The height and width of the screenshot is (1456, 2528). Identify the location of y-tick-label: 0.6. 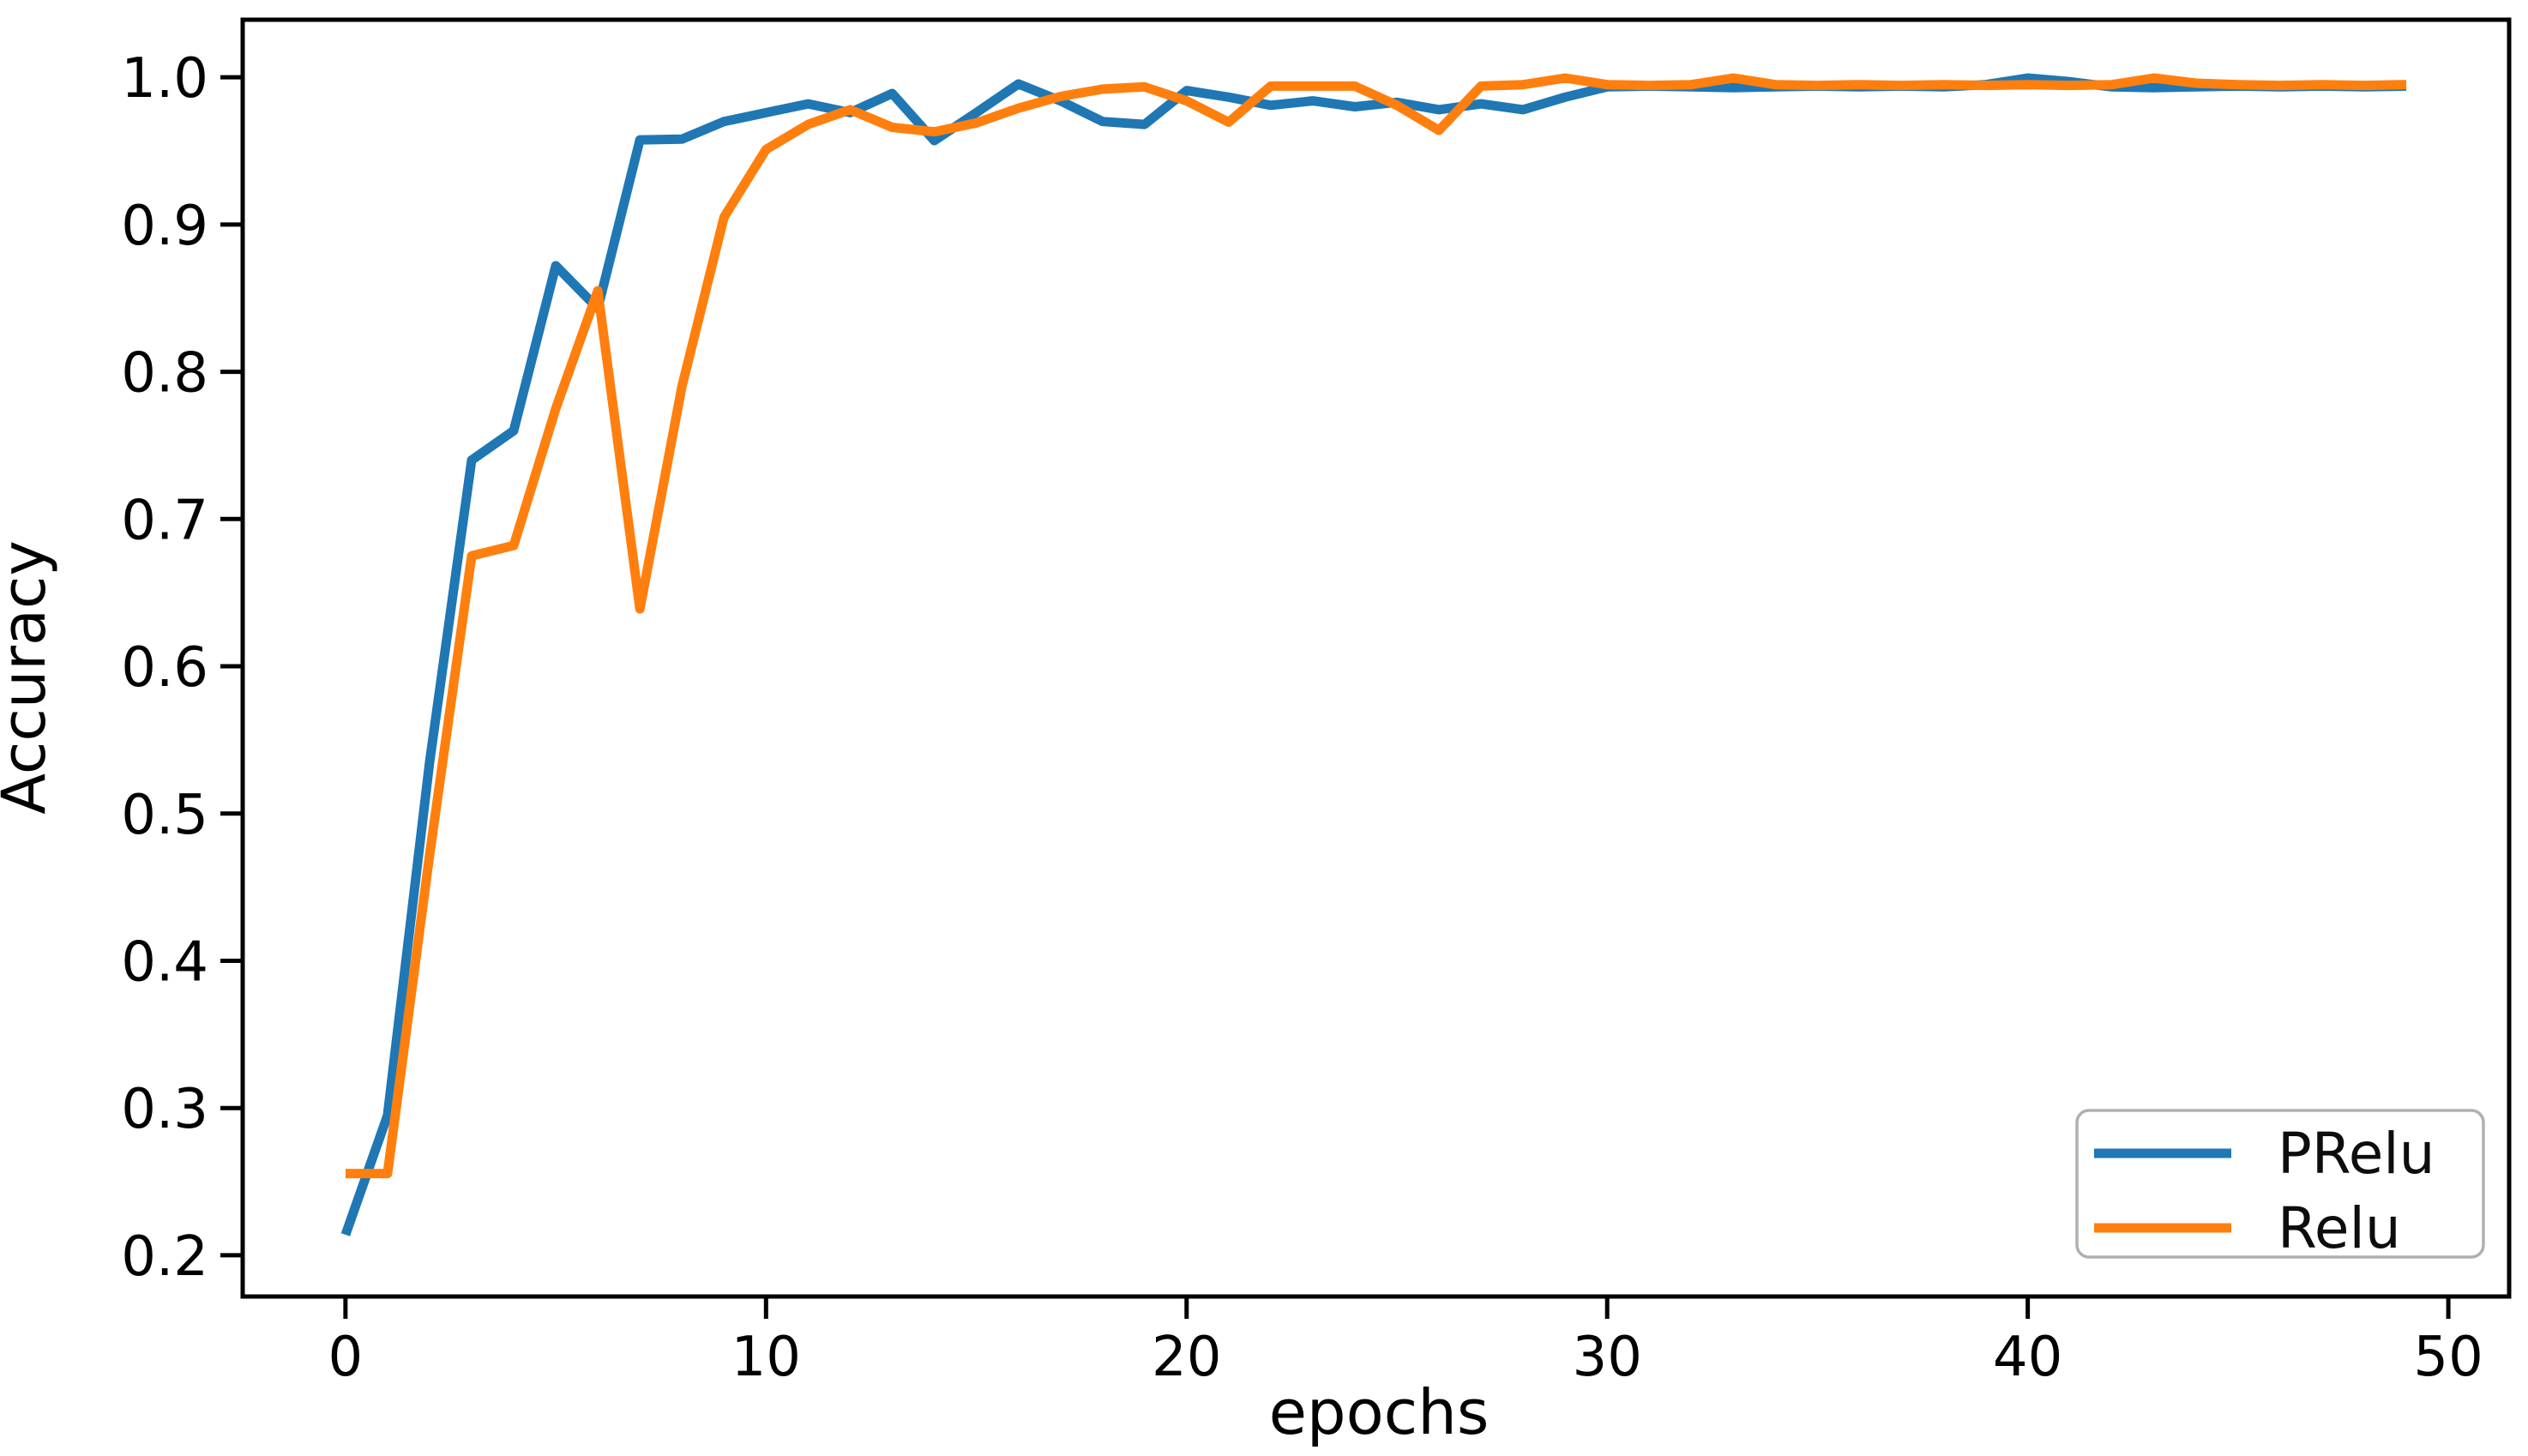
(164, 668).